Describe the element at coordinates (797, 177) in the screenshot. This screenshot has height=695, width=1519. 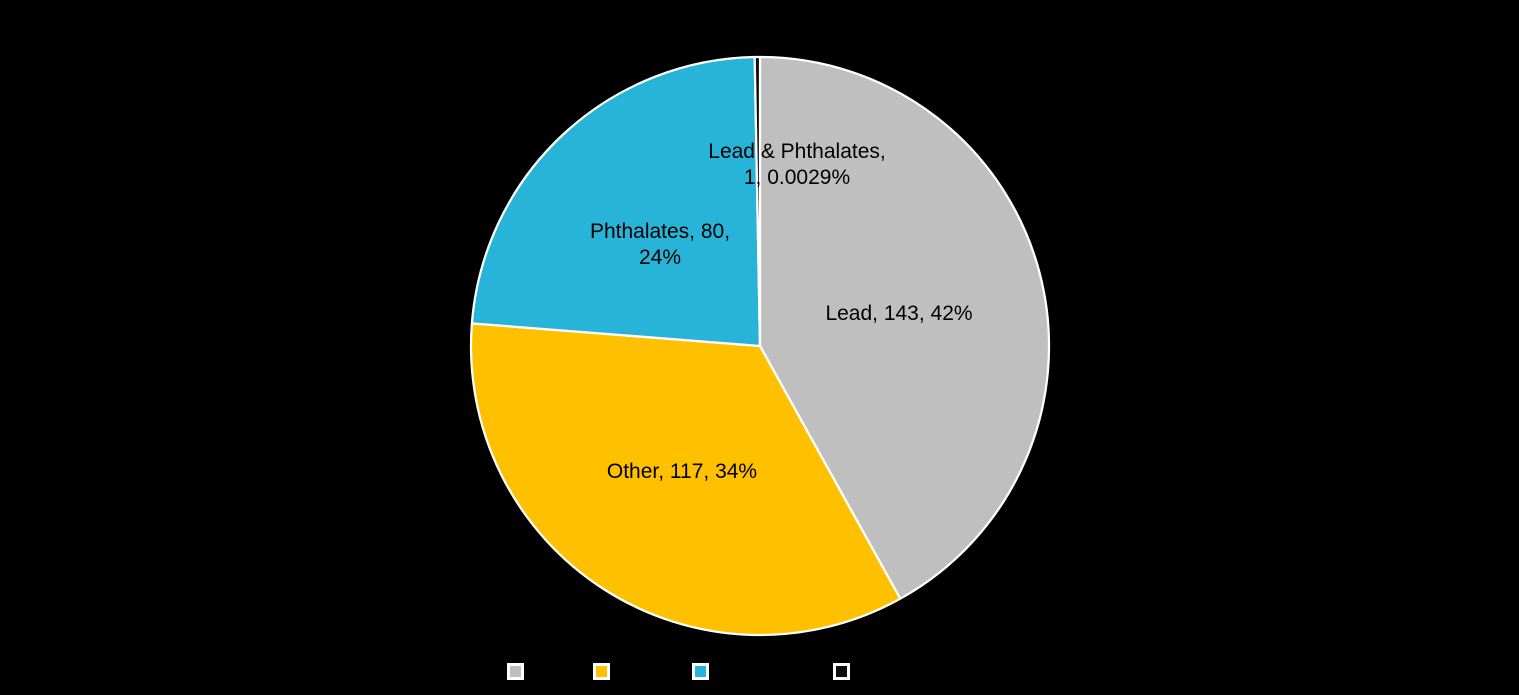
I see `data-label-line: 1, 0.0029%` at that location.